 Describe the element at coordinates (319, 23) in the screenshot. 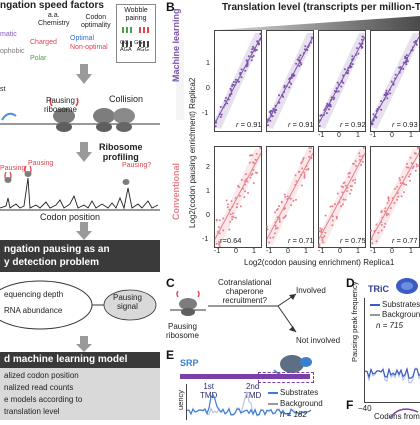

I see `translation-level-wedge` at that location.